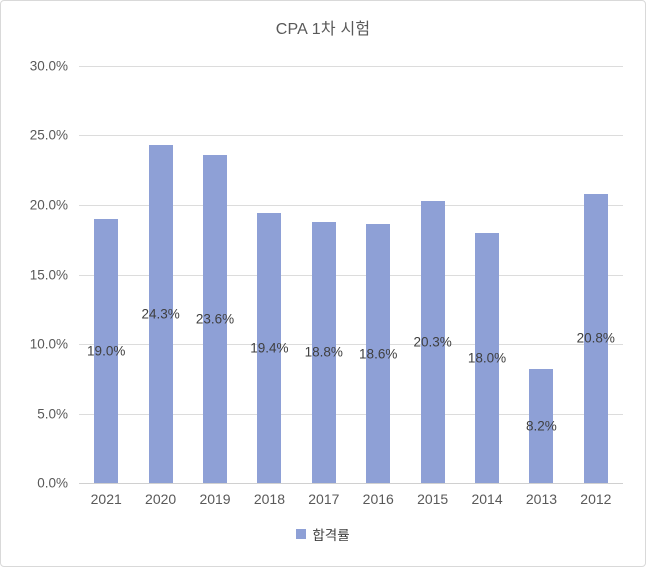 The width and height of the screenshot is (646, 567). Describe the element at coordinates (52, 413) in the screenshot. I see `y-axis-tick-label: 5.0%` at that location.